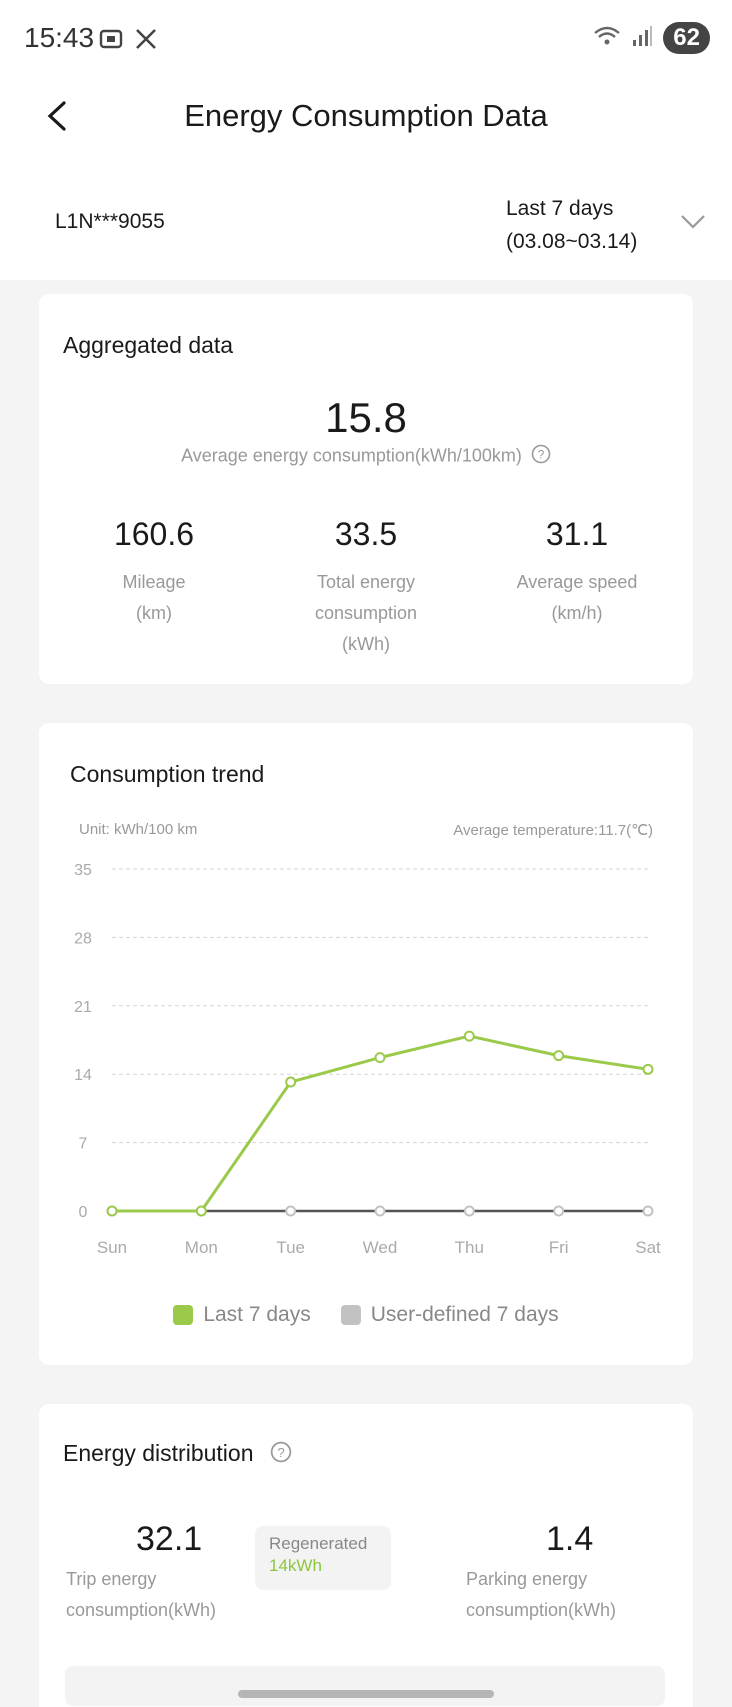 Image resolution: width=732 pixels, height=1707 pixels. Describe the element at coordinates (606, 227) in the screenshot. I see `date-range-dropdown: Last 7 days (03.08~03.14)` at that location.